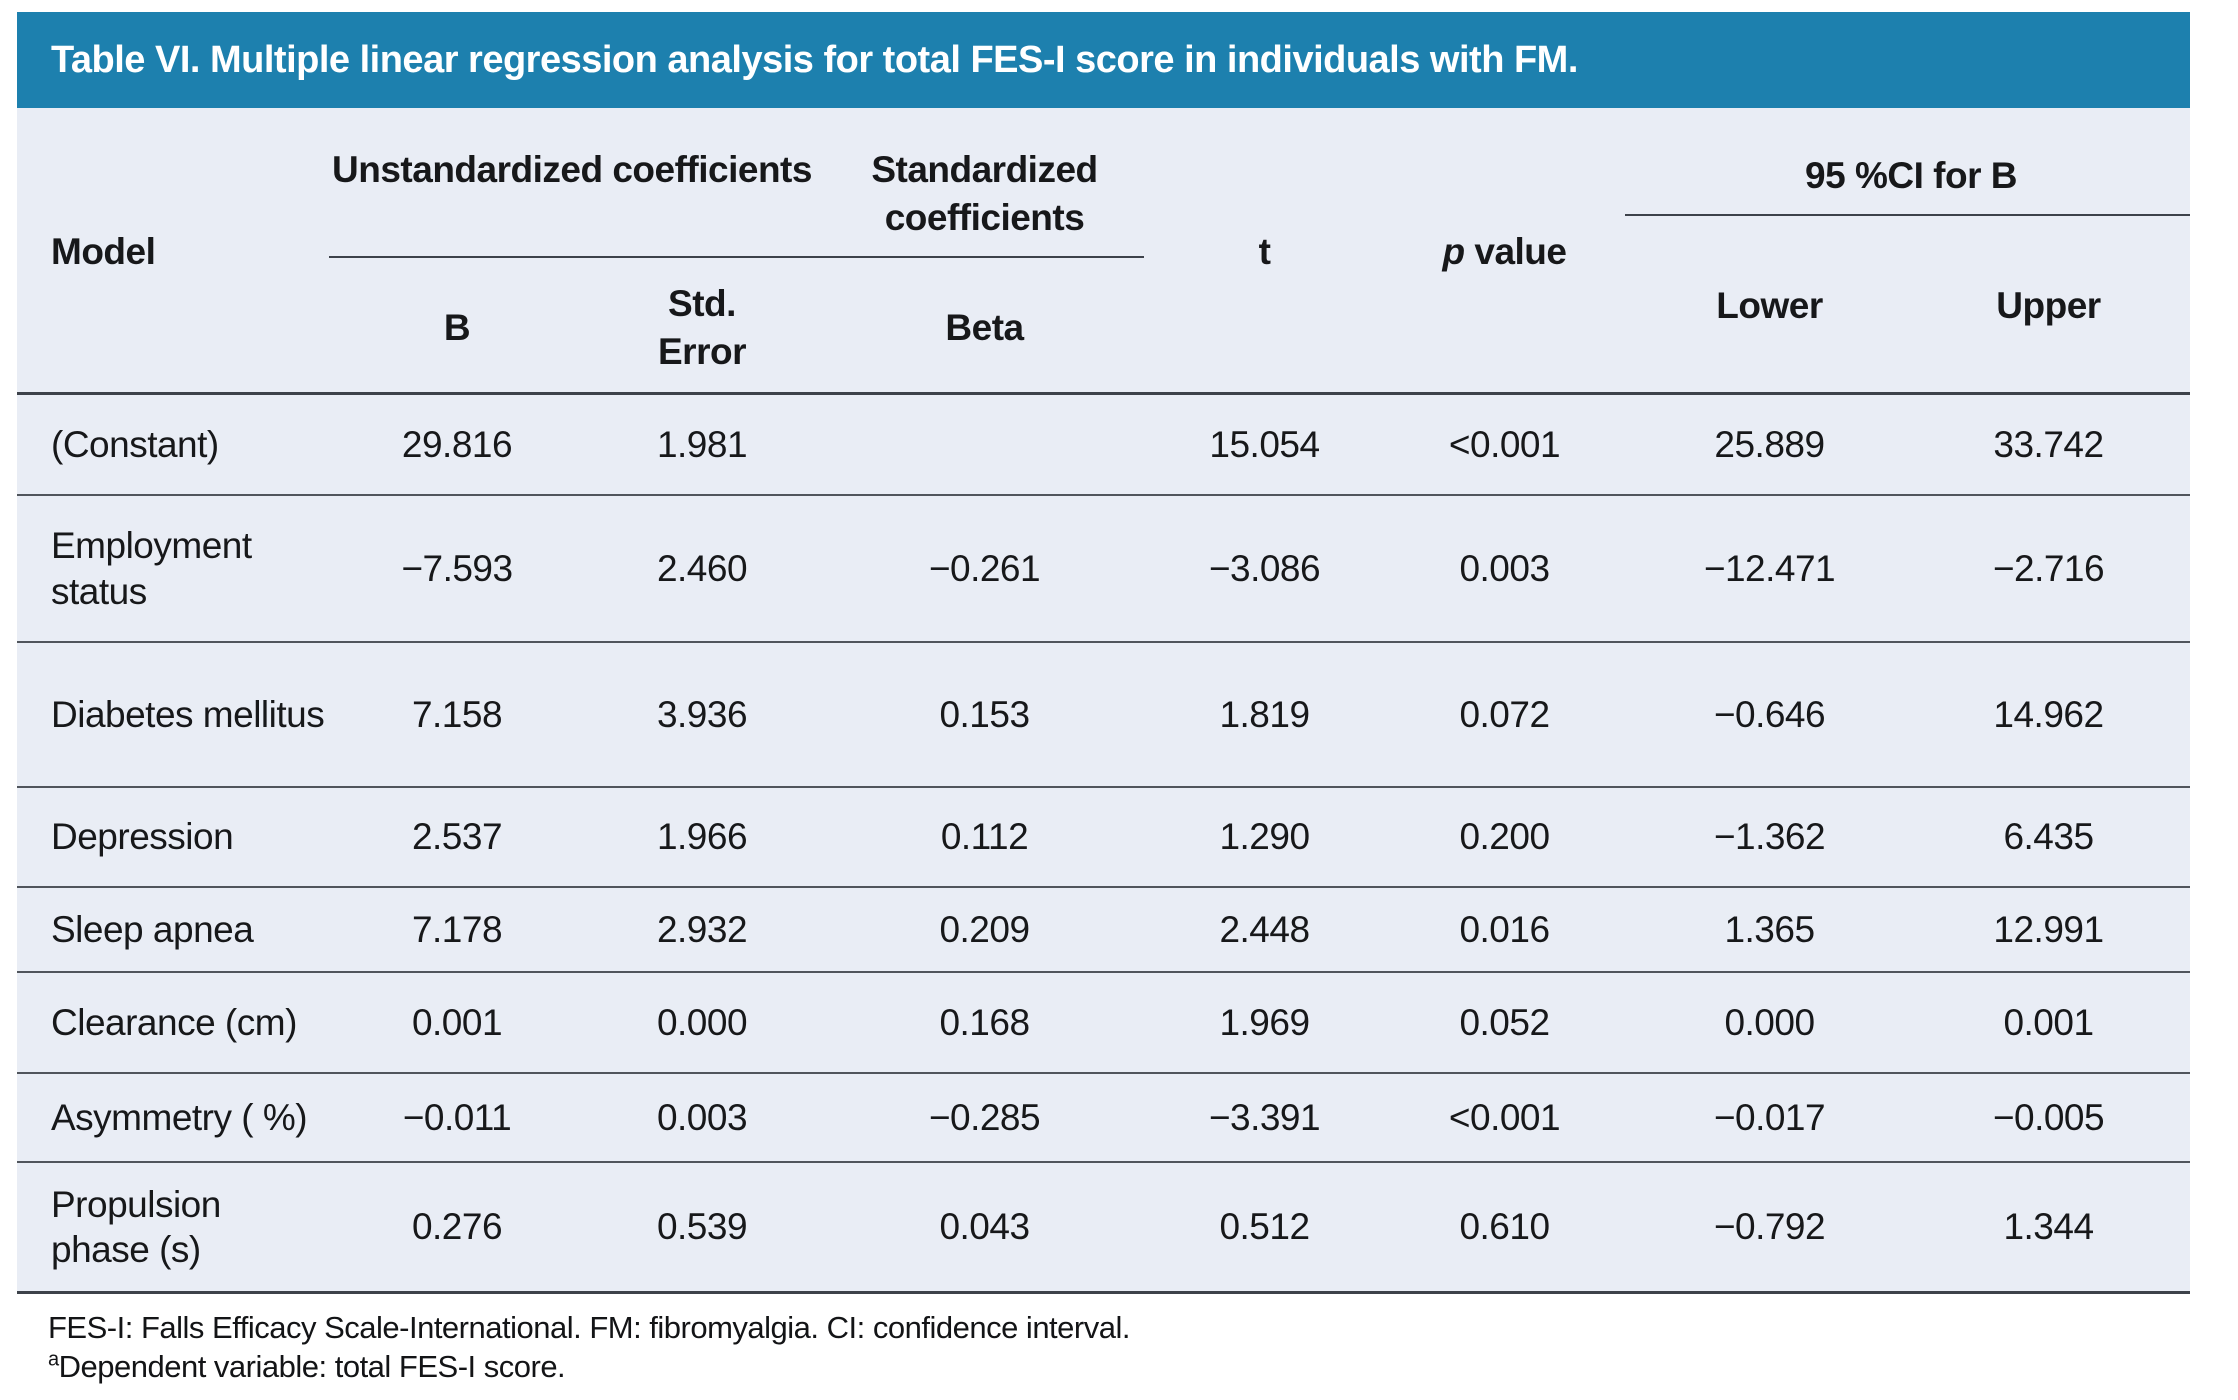 The width and height of the screenshot is (2238, 1400). Describe the element at coordinates (152, 929) in the screenshot. I see `model-cell: Sleep apnea` at that location.